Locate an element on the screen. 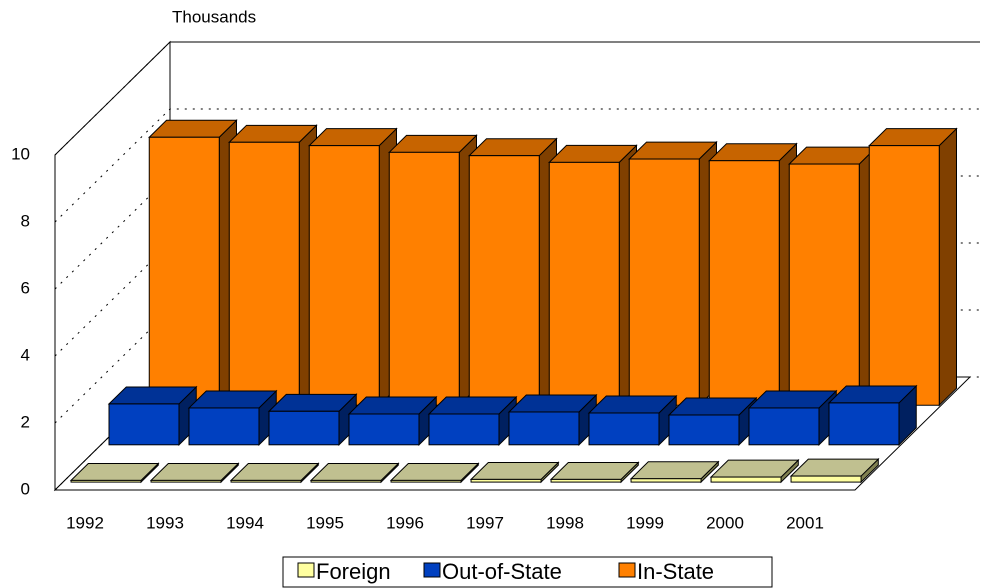 The width and height of the screenshot is (982, 588). x-tick-label: 1997 is located at coordinates (485, 522).